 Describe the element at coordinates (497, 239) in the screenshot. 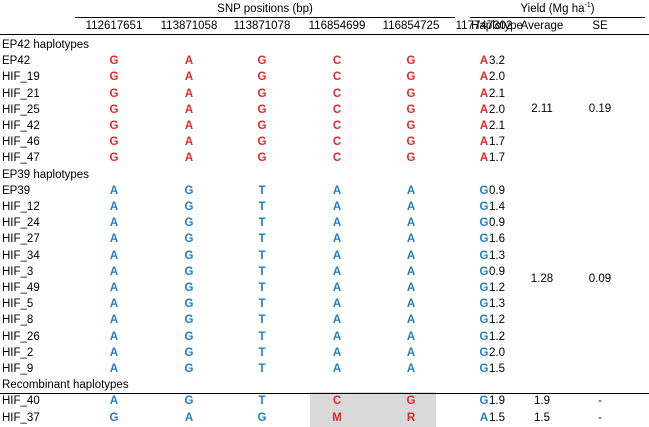

I see `haplotype-yield: 1.6` at that location.